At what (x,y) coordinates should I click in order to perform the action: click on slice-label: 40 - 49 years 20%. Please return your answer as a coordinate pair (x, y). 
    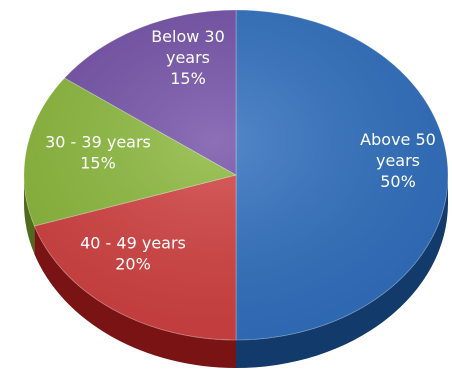
    Looking at the image, I should click on (133, 254).